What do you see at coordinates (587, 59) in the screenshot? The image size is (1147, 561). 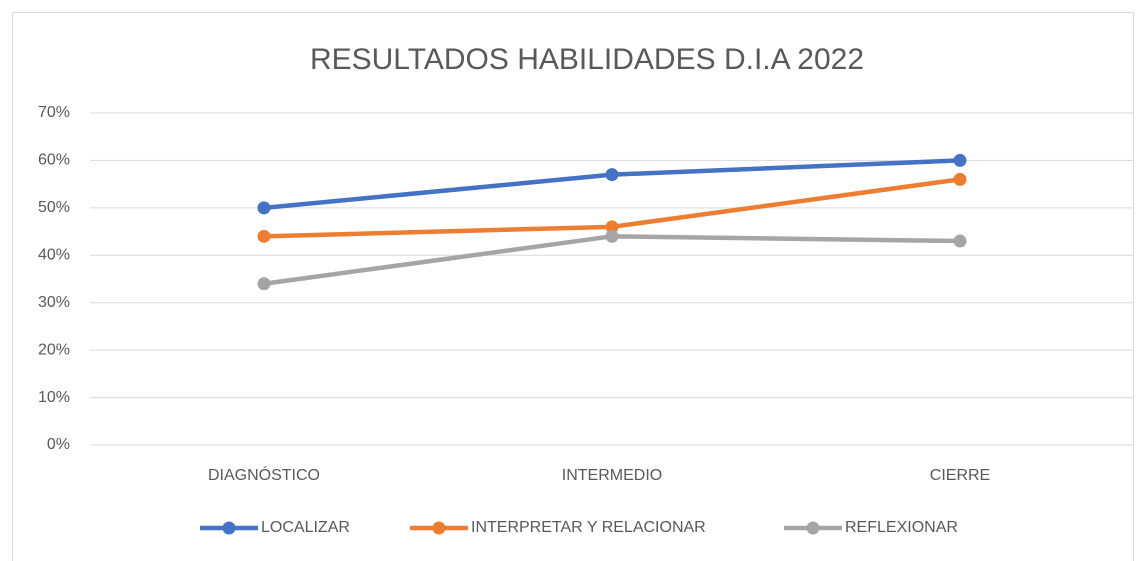 I see `chart-title: RESULTADOS HABILIDADES D.I.A 2022` at bounding box center [587, 59].